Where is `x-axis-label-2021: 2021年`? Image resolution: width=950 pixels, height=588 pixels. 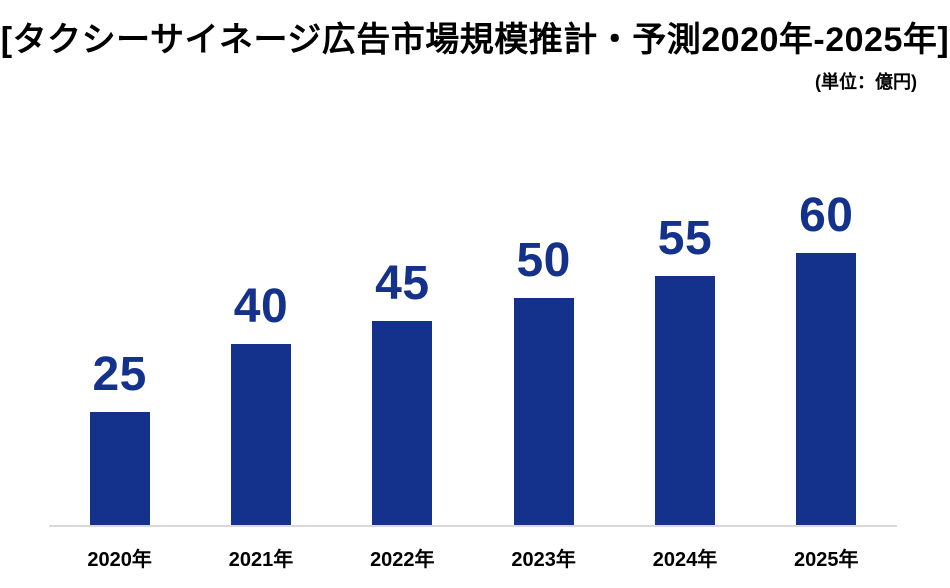
x-axis-label-2021: 2021年 is located at coordinates (261, 560).